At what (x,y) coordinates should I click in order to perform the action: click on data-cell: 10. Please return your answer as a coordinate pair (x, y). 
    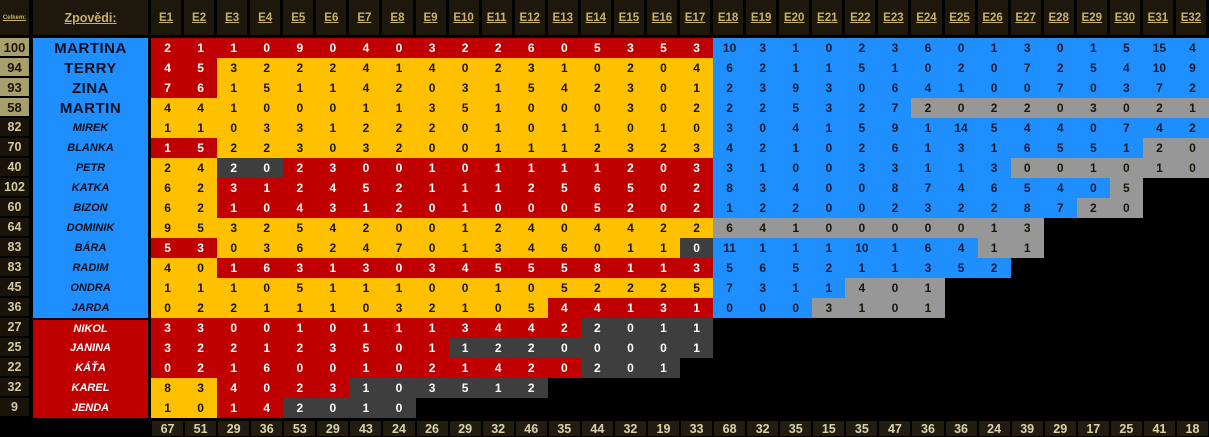
    Looking at the image, I should click on (862, 248).